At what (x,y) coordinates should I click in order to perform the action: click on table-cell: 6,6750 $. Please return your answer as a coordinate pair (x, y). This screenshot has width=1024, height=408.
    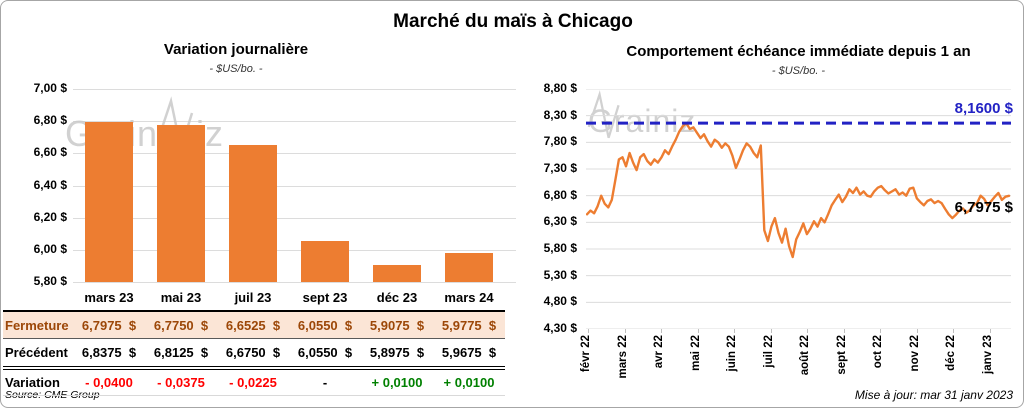
    Looking at the image, I should click on (253, 352).